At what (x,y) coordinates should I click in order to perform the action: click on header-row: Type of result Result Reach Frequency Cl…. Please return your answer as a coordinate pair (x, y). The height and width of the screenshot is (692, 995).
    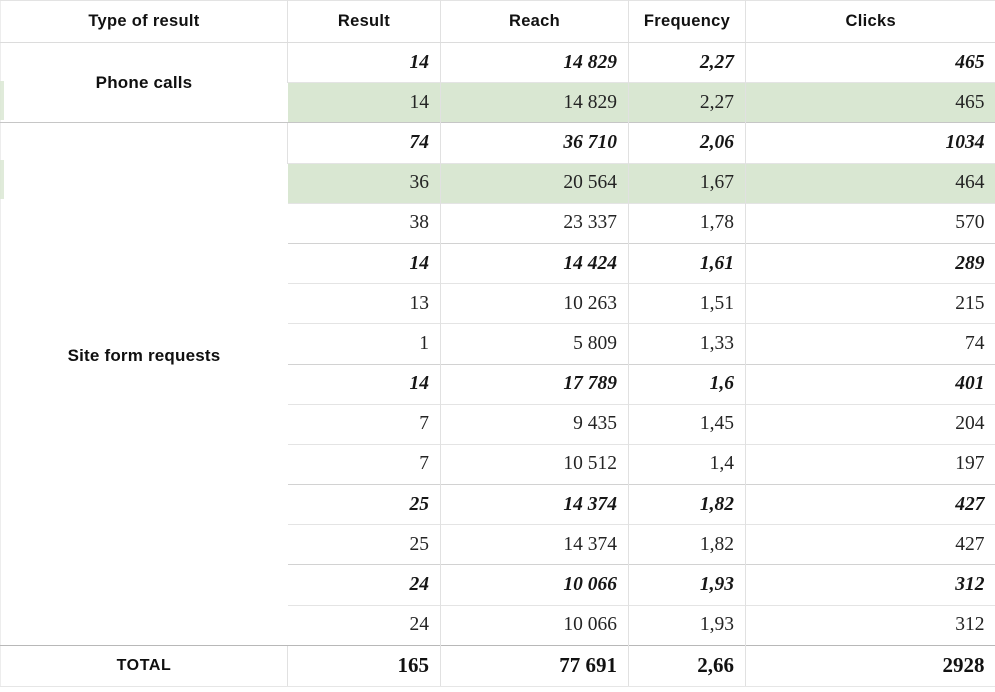
    Looking at the image, I should click on (497, 21).